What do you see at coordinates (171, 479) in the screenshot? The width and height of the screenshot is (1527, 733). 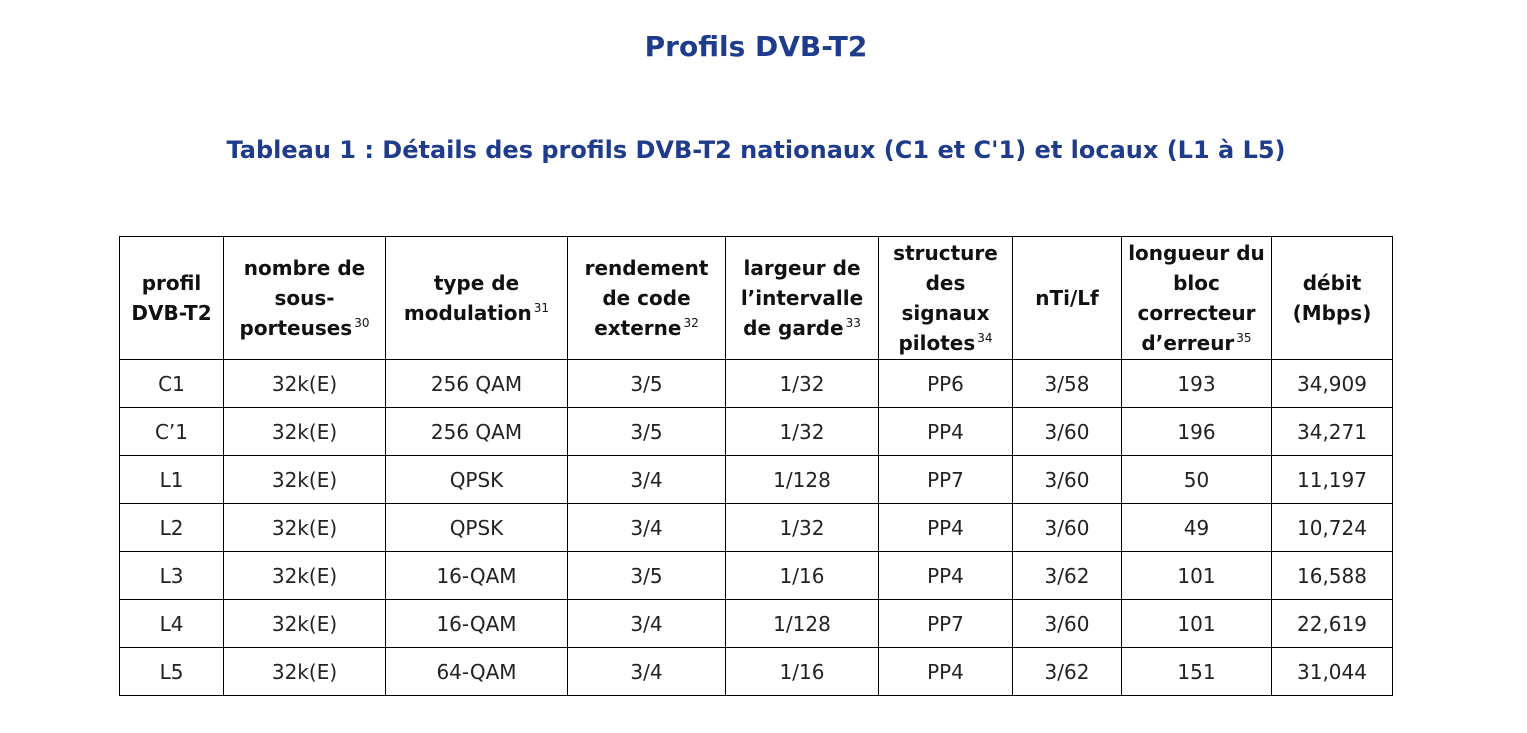 I see `cell-profil: L1` at bounding box center [171, 479].